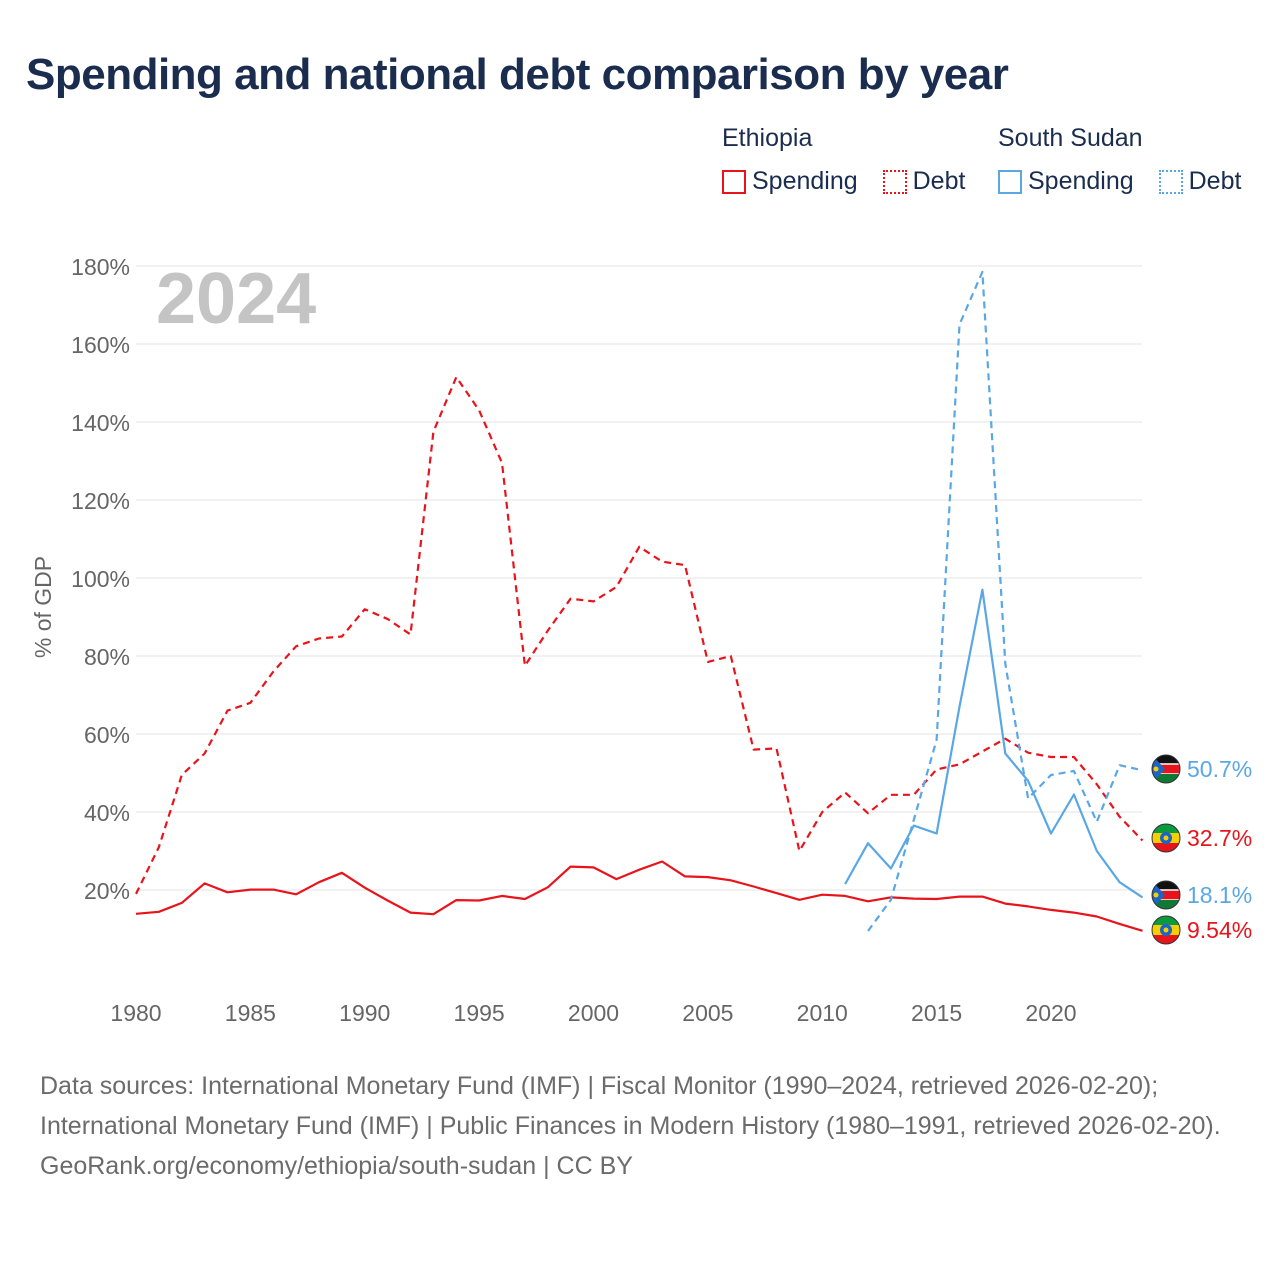 This screenshot has height=1280, width=1280. I want to click on y-tick-label: 160%, so click(100, 345).